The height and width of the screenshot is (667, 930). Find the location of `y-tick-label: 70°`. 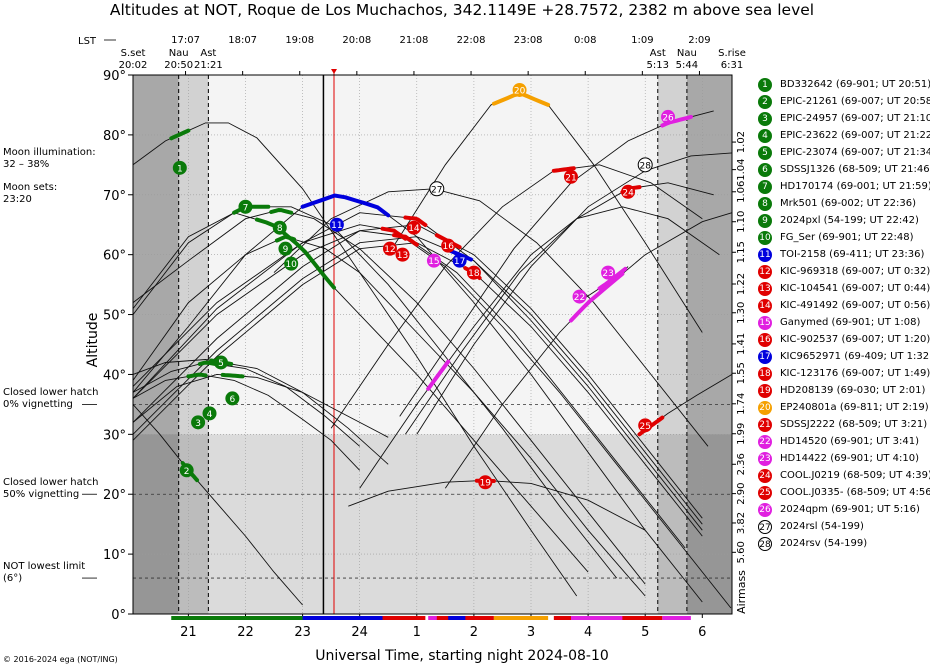

y-tick-label: 70° is located at coordinates (114, 196).